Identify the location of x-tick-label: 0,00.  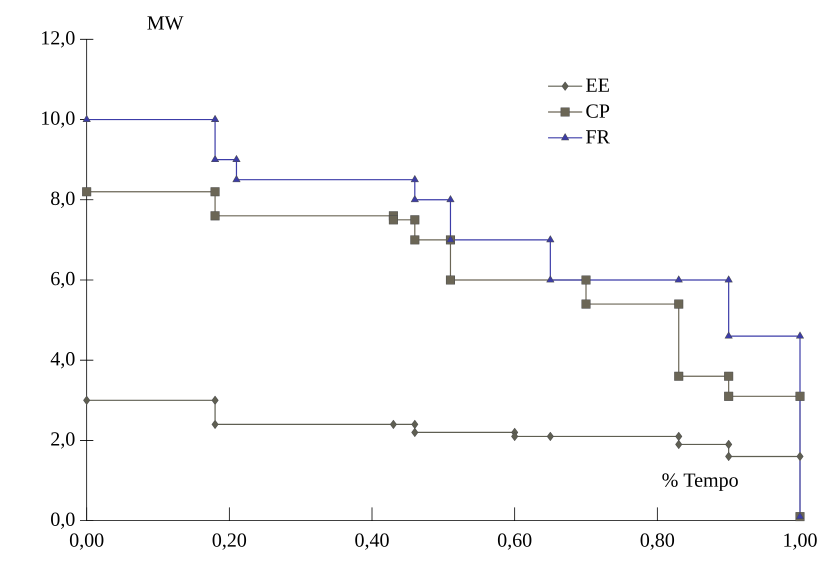
(87, 541).